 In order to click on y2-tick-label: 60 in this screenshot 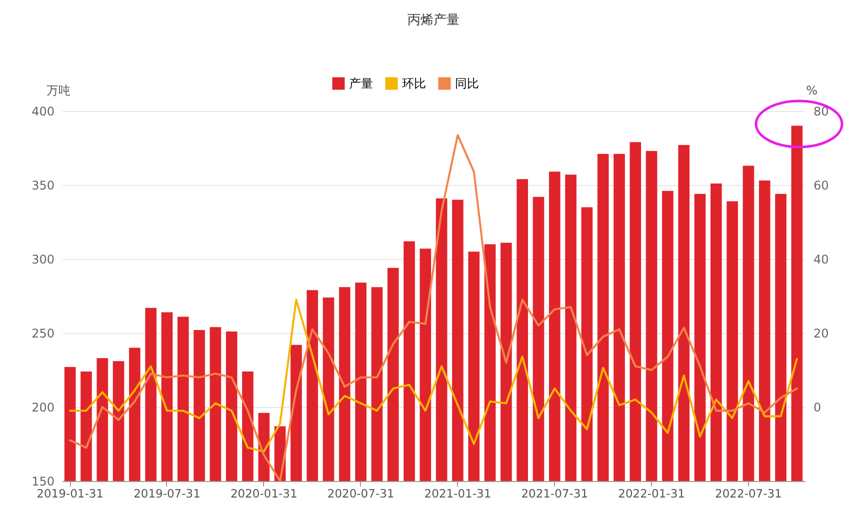, I will do `click(821, 185)`.